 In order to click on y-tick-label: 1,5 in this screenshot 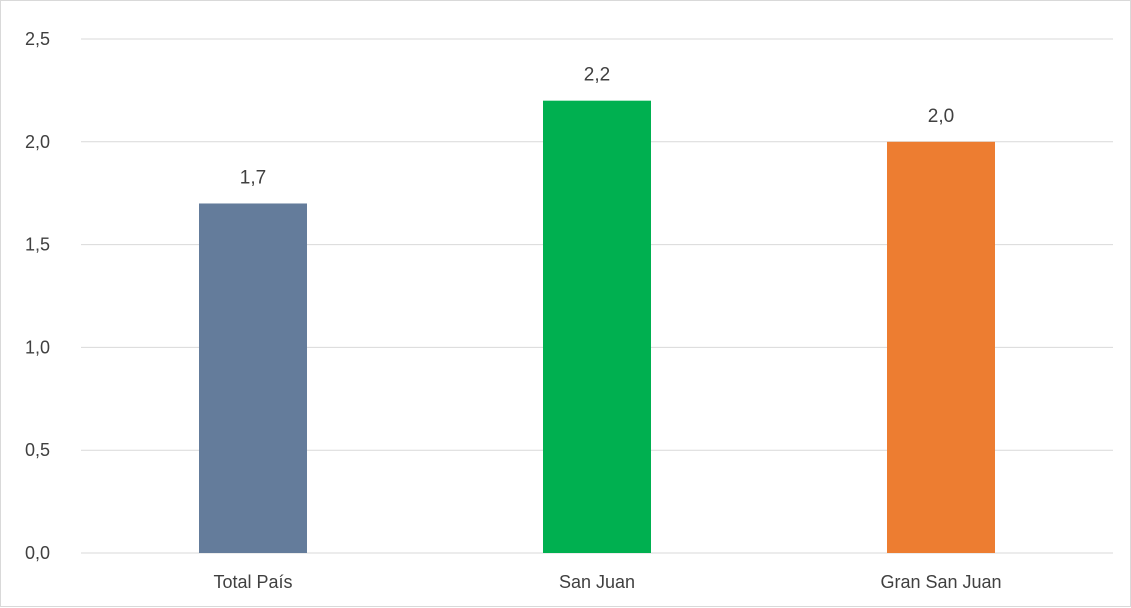, I will do `click(37, 245)`.